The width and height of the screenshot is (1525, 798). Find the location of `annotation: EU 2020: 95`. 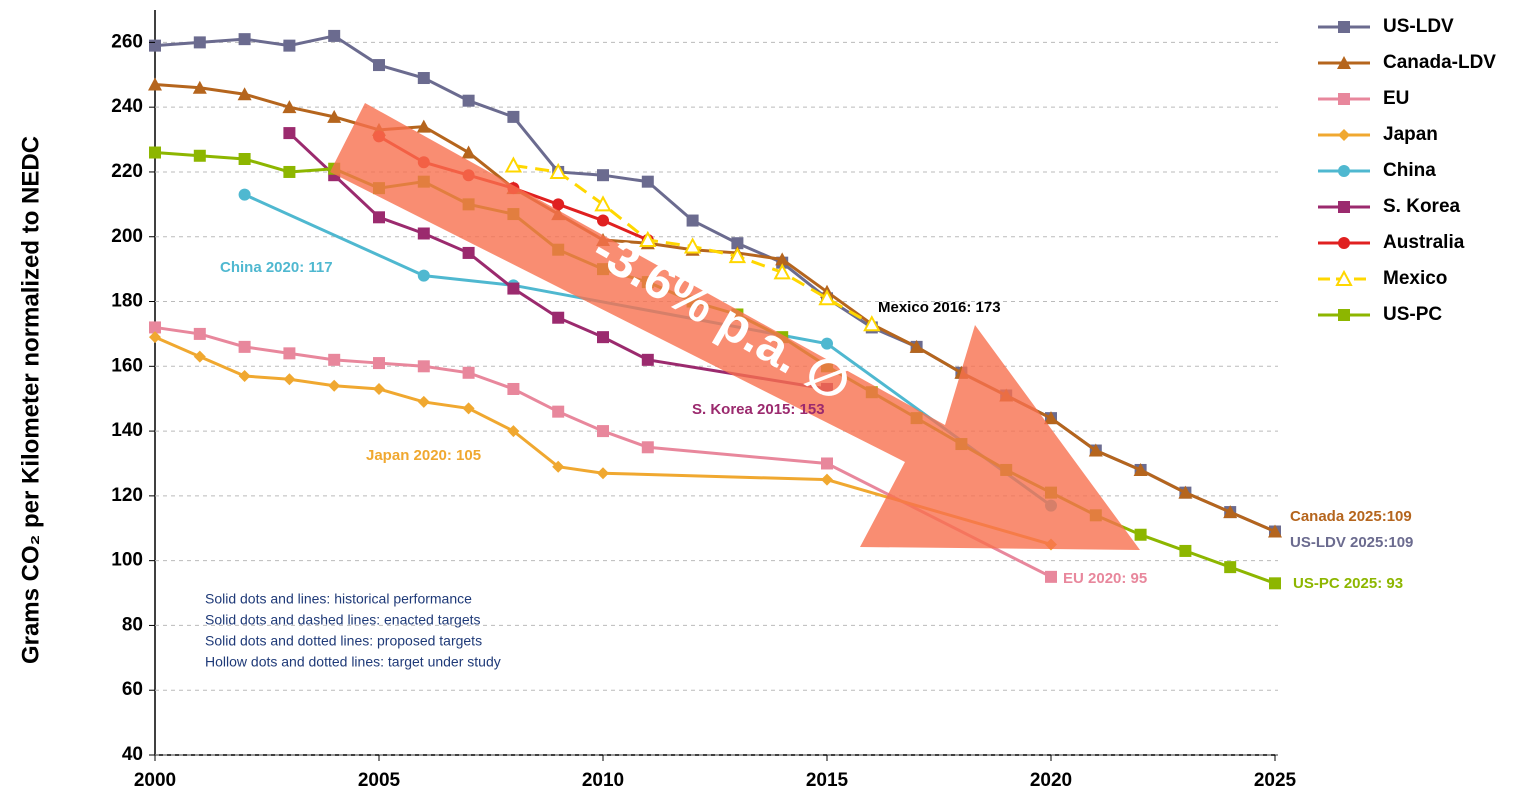

annotation: EU 2020: 95 is located at coordinates (1105, 578).